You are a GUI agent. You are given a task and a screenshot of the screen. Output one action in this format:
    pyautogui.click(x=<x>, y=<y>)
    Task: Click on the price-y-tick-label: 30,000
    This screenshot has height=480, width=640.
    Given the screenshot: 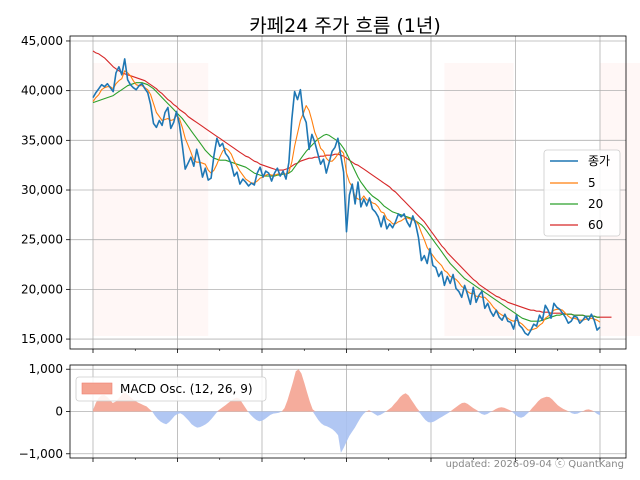 What is the action you would take?
    pyautogui.click(x=42, y=190)
    